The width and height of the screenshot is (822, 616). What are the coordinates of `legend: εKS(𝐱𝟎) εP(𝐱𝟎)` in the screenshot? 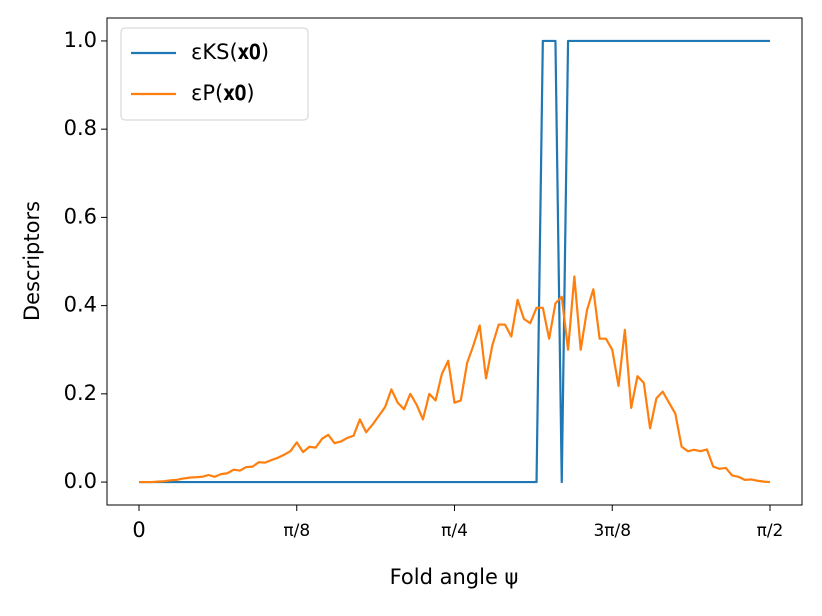 It's located at (214, 74).